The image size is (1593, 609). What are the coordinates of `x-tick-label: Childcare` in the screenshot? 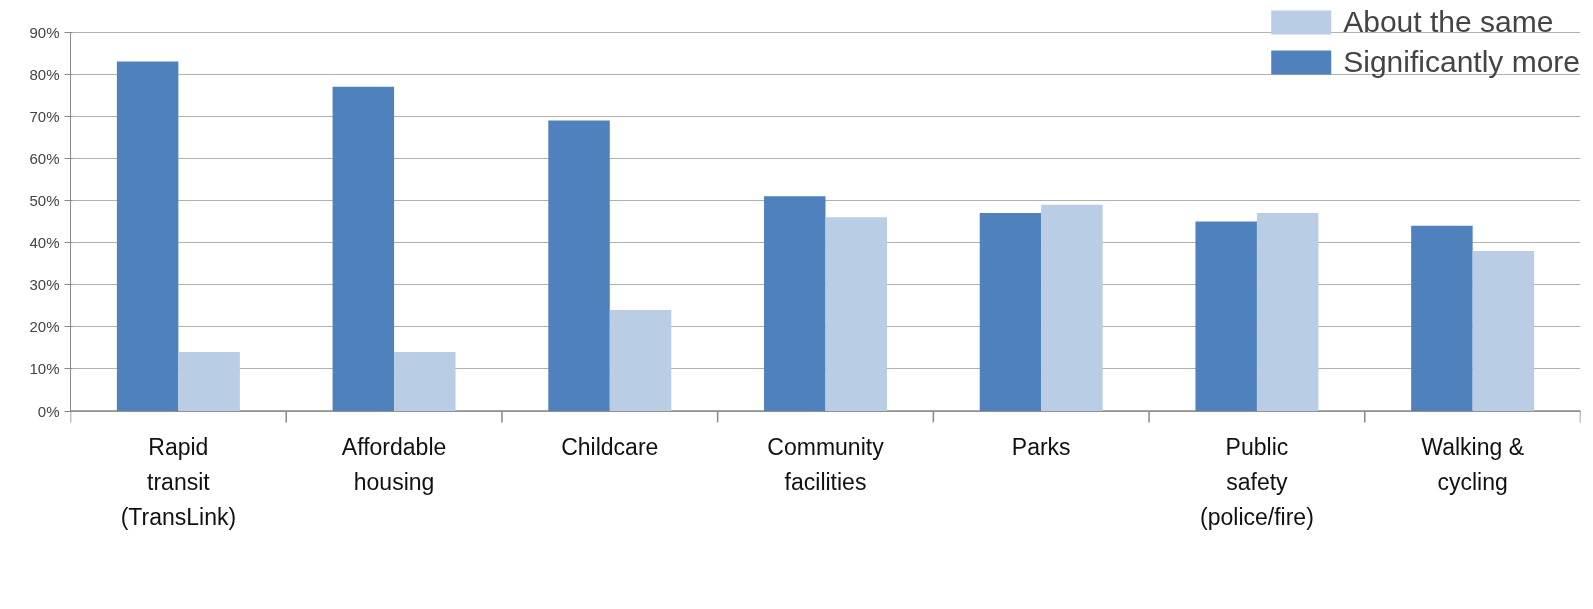 It's located at (610, 446).